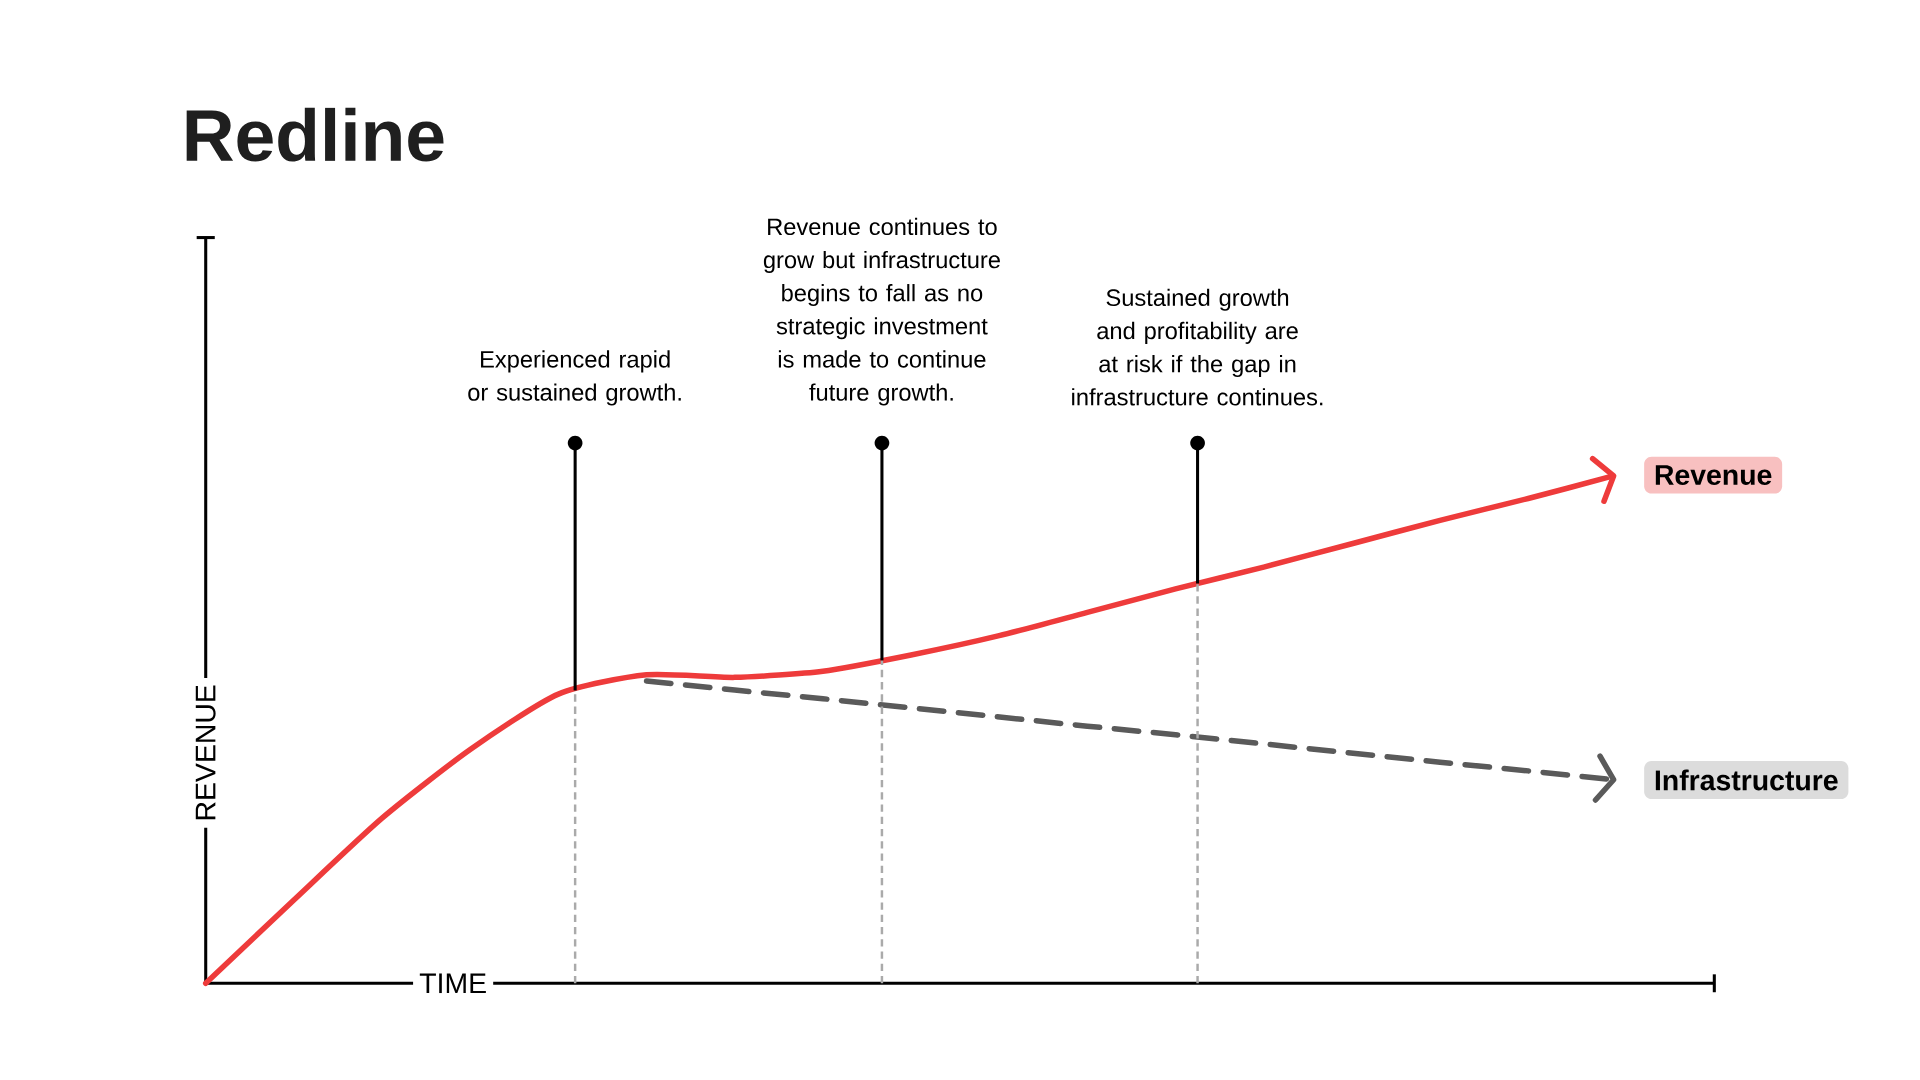 The width and height of the screenshot is (1920, 1080). I want to click on legend-label: Infrastructure, so click(1746, 780).